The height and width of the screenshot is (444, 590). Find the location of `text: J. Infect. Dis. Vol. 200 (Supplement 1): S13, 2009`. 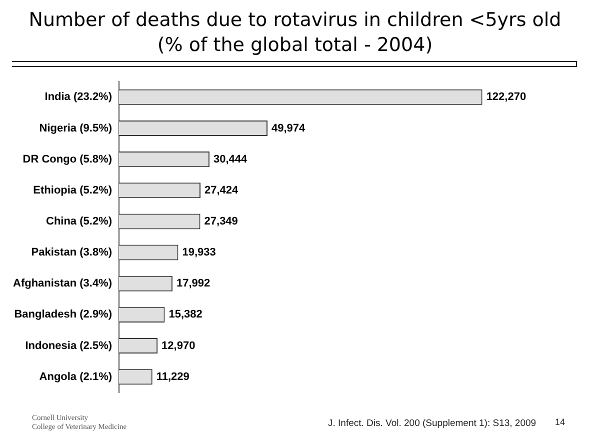

text: J. Infect. Dis. Vol. 200 (Supplement 1): S13, 2009 is located at coordinates (432, 423).